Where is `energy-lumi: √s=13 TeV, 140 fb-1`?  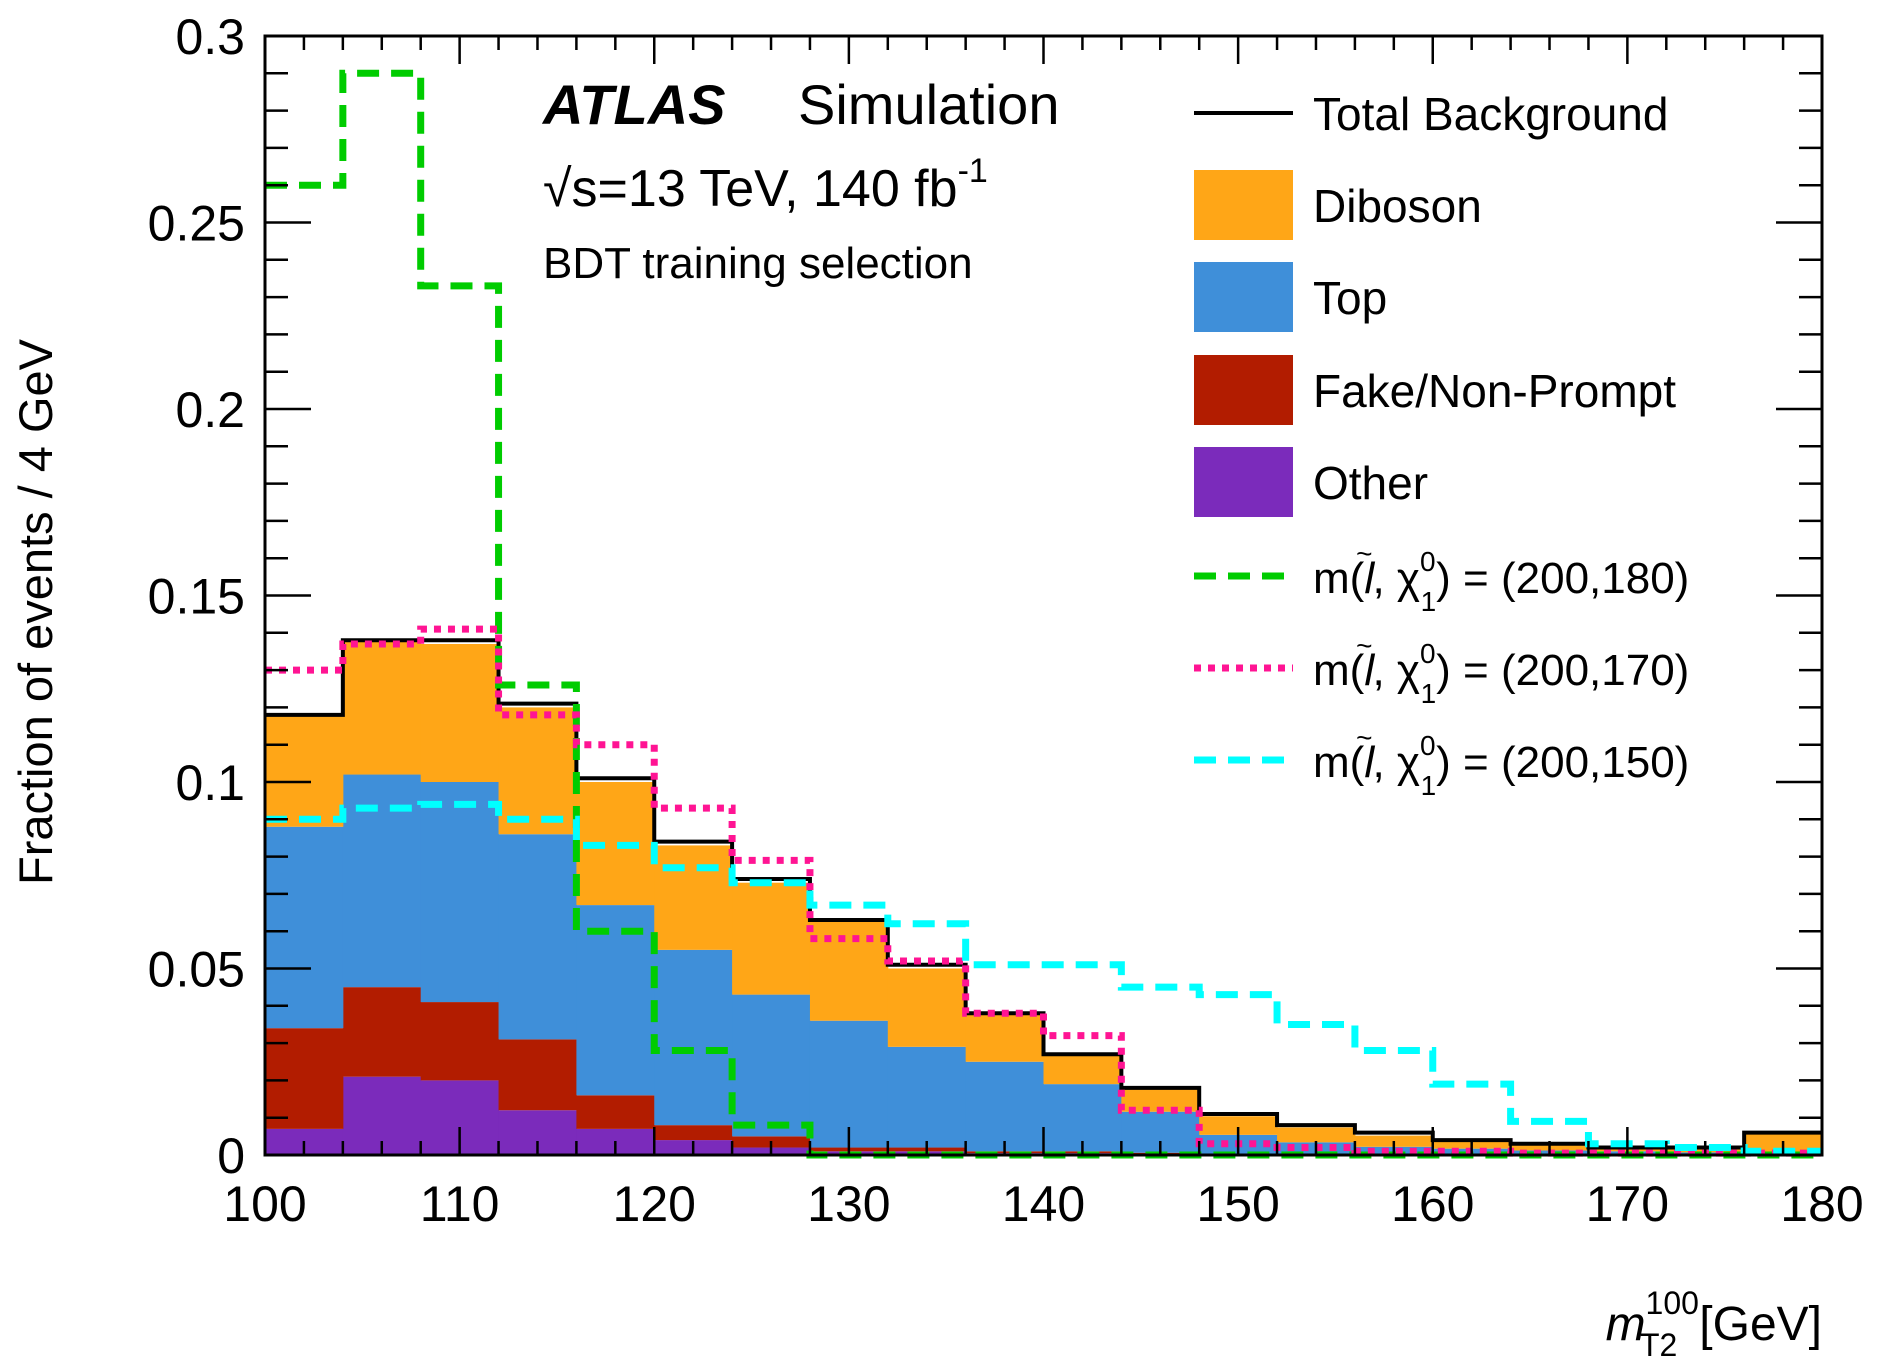
energy-lumi: √s=13 TeV, 140 fb-1 is located at coordinates (765, 185).